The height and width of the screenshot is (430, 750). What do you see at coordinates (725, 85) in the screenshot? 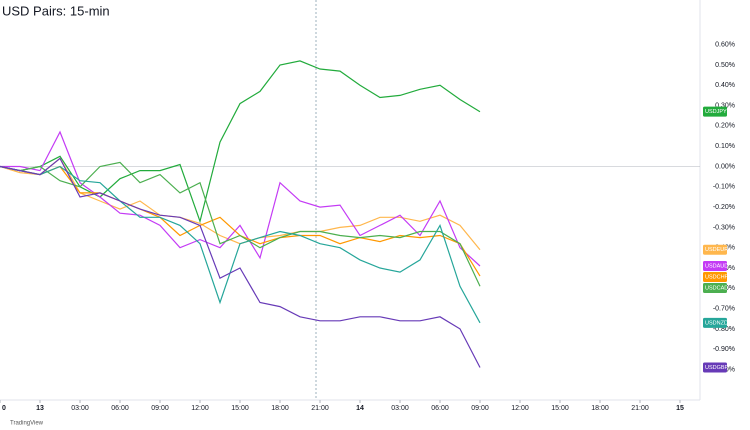
I see `y-tick-label: 0.40%` at bounding box center [725, 85].